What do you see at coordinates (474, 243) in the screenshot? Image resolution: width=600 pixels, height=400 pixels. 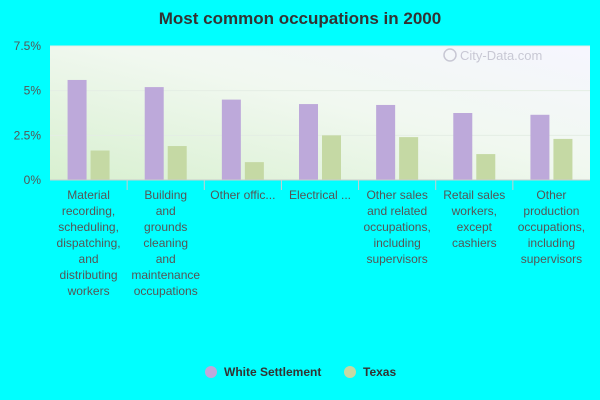 I see `x-tick-label-line: cashiers` at bounding box center [474, 243].